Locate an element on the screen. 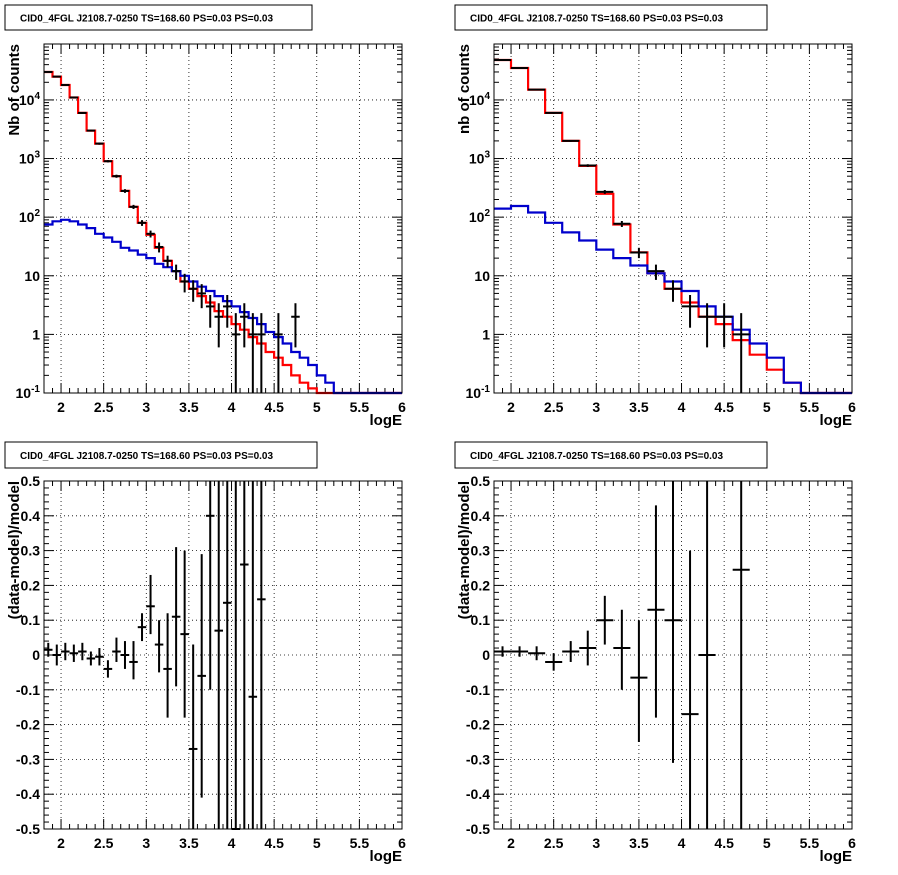  y-axis-label: Nb of counts is located at coordinates (14, 90).